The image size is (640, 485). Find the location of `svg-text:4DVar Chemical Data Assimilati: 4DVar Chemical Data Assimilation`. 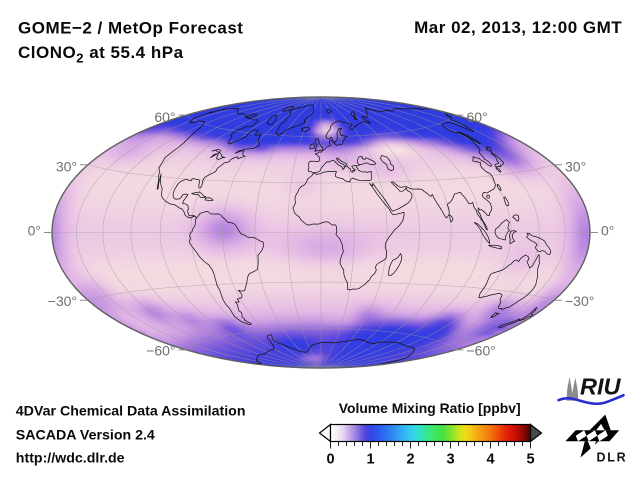

svg-text:4DVar Chemical Data Assimilati: 4DVar Chemical Data Assimilation is located at coordinates (131, 411).